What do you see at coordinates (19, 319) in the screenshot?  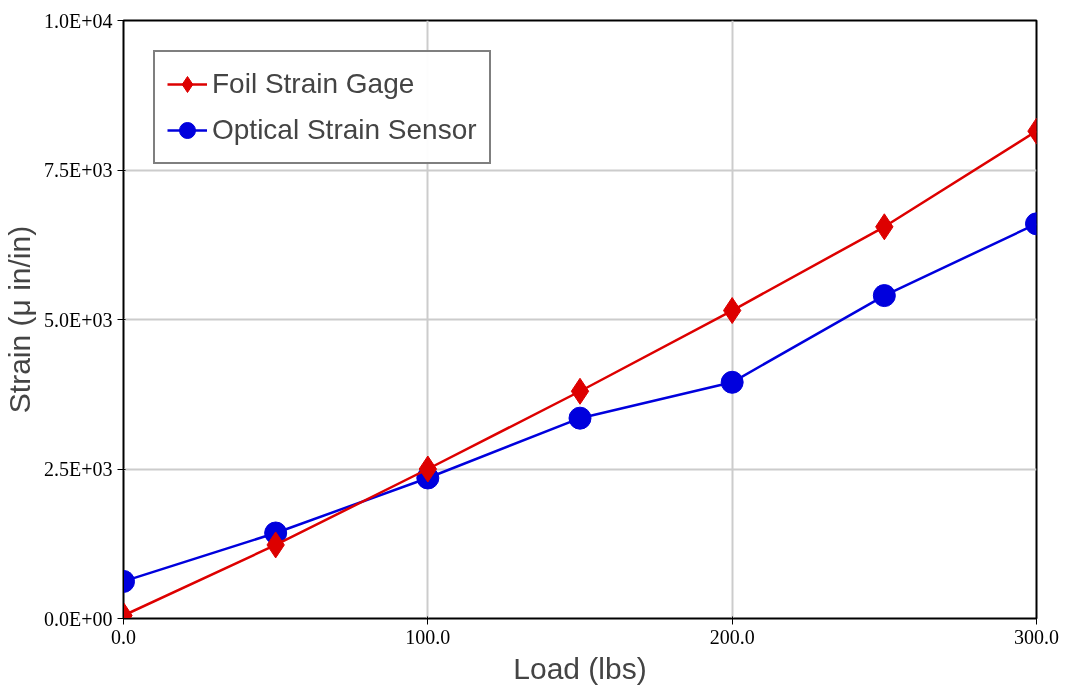 I see `y-axis-title: Strain (μ in/in)` at bounding box center [19, 319].